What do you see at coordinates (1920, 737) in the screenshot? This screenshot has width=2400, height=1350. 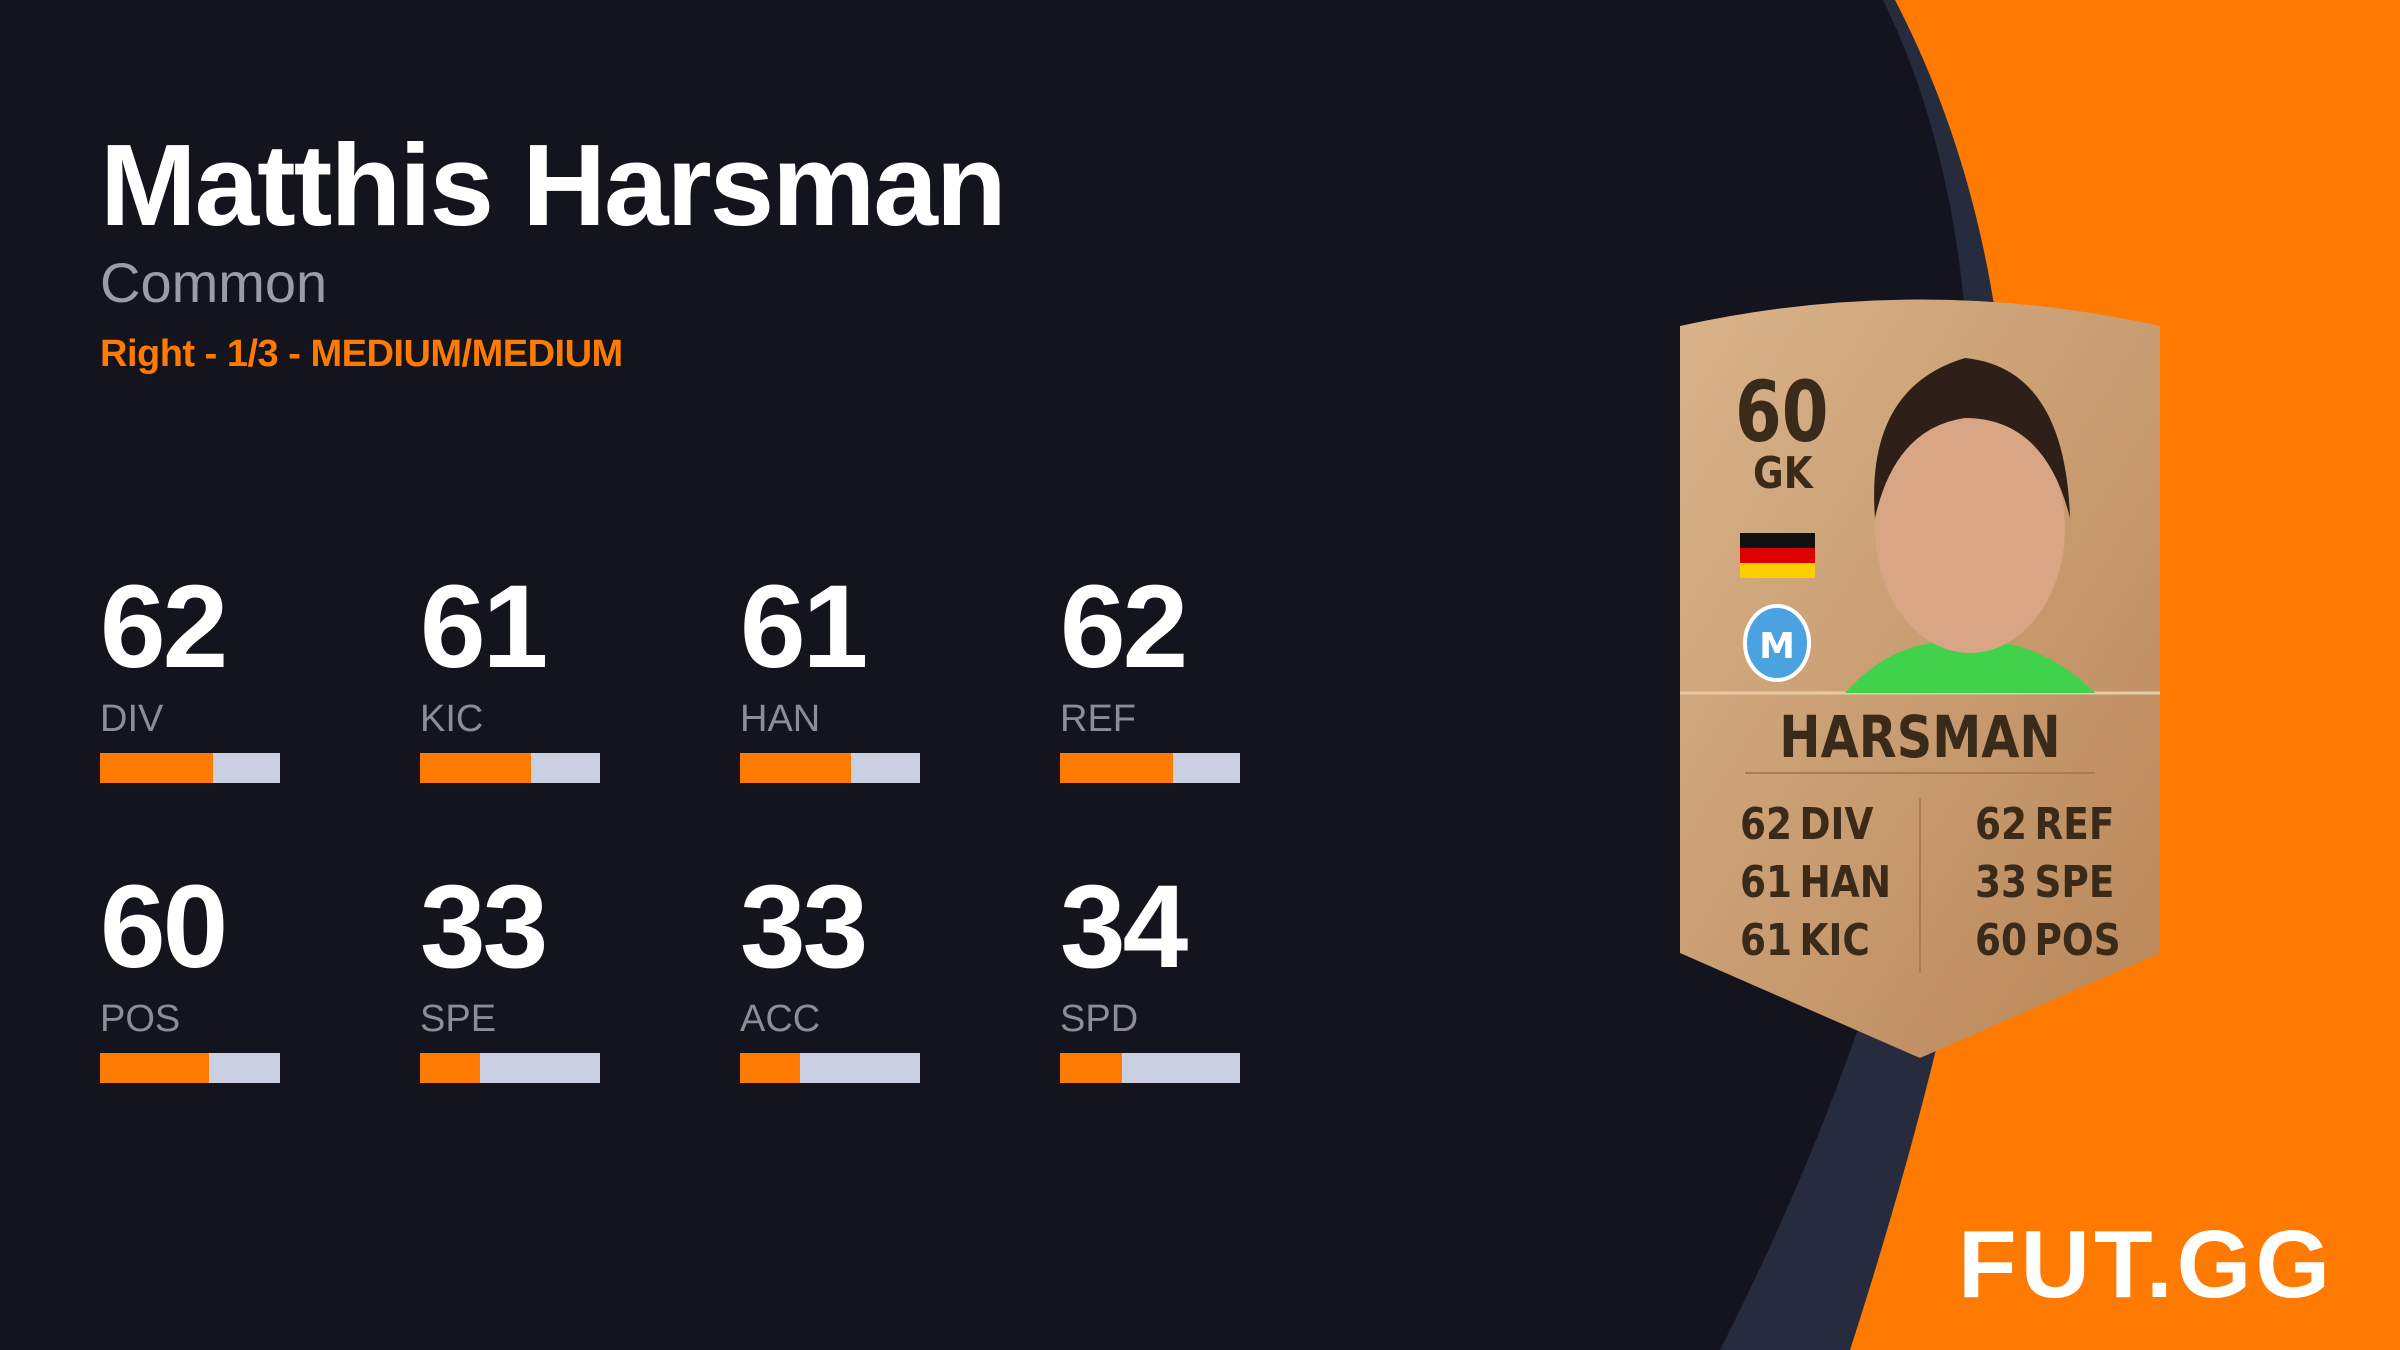 I see `card-name: HARSMAN` at bounding box center [1920, 737].